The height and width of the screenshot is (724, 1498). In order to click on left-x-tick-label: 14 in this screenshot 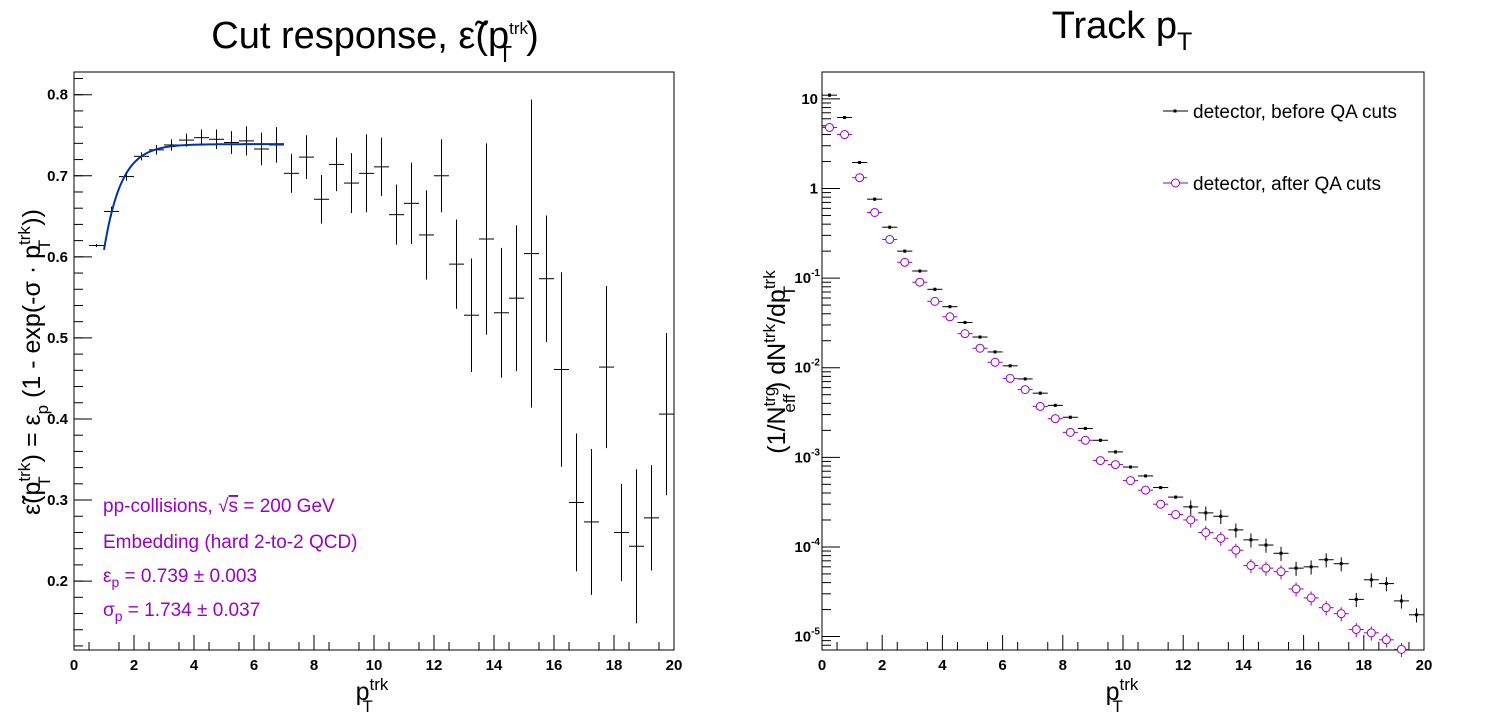, I will do `click(494, 665)`.